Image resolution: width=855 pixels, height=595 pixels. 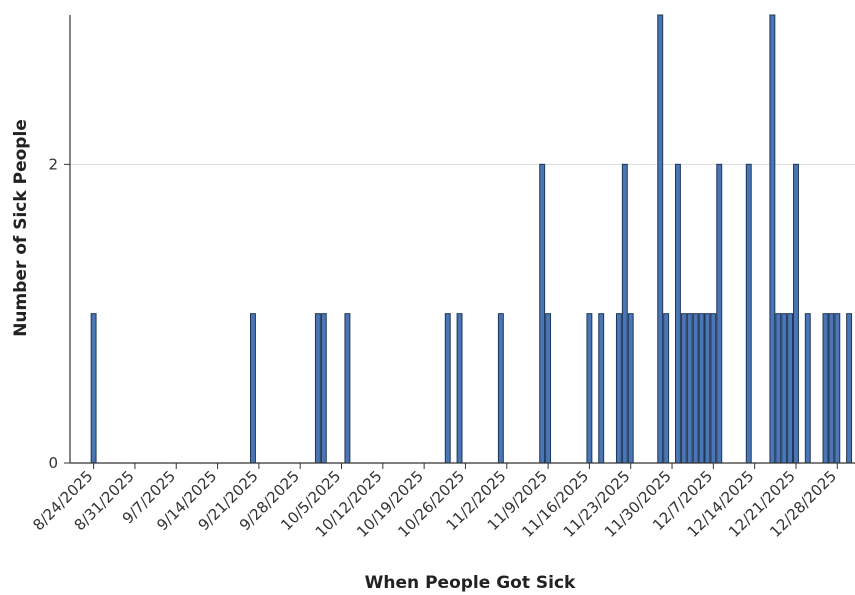 I want to click on y-axis-ticks: 02, so click(x=59, y=313).